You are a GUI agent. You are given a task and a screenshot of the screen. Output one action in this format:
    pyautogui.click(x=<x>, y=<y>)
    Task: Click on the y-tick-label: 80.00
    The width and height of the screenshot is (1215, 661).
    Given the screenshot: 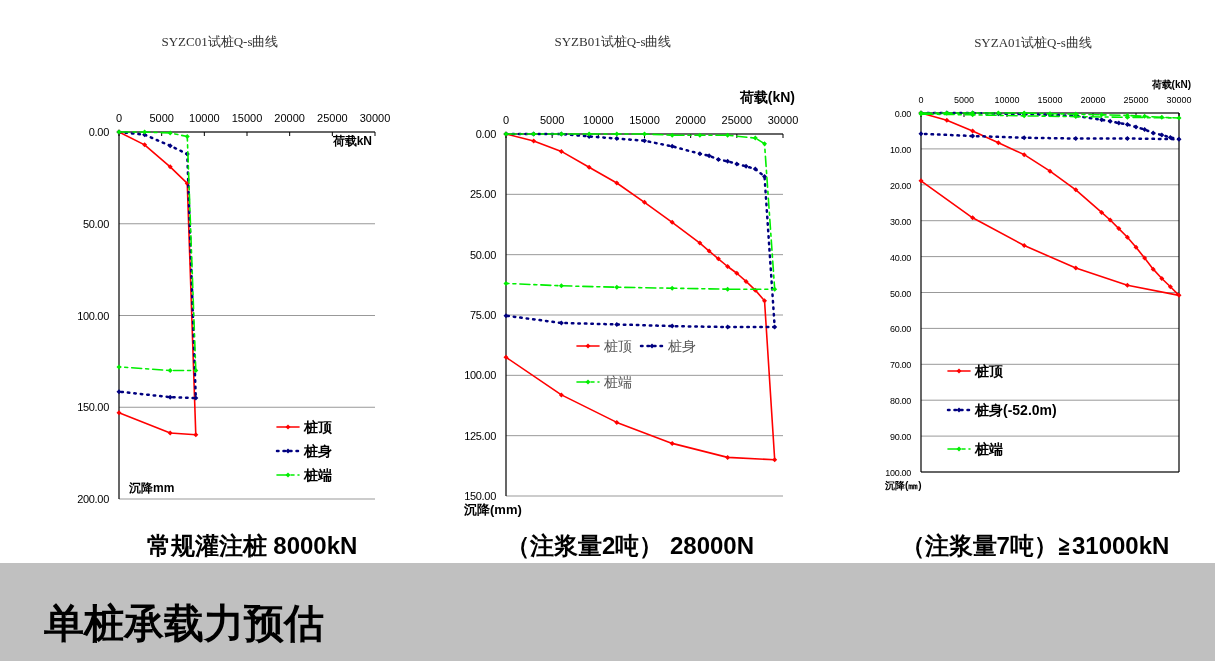 What is the action you would take?
    pyautogui.click(x=900, y=401)
    